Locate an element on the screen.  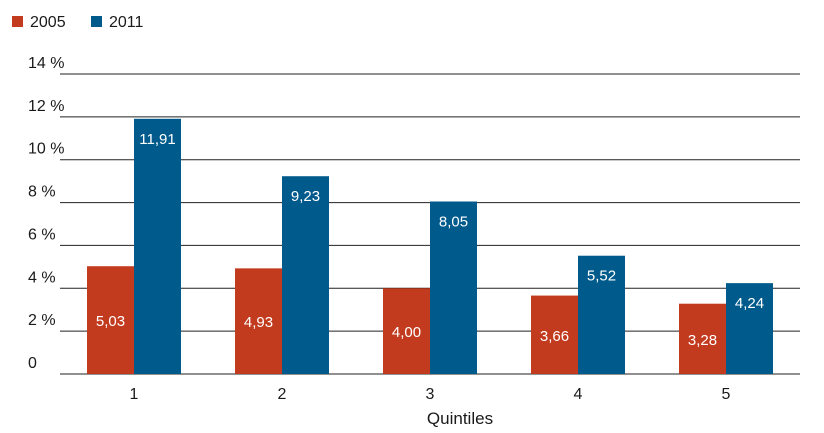
x-tick-label: 1 is located at coordinates (134, 394).